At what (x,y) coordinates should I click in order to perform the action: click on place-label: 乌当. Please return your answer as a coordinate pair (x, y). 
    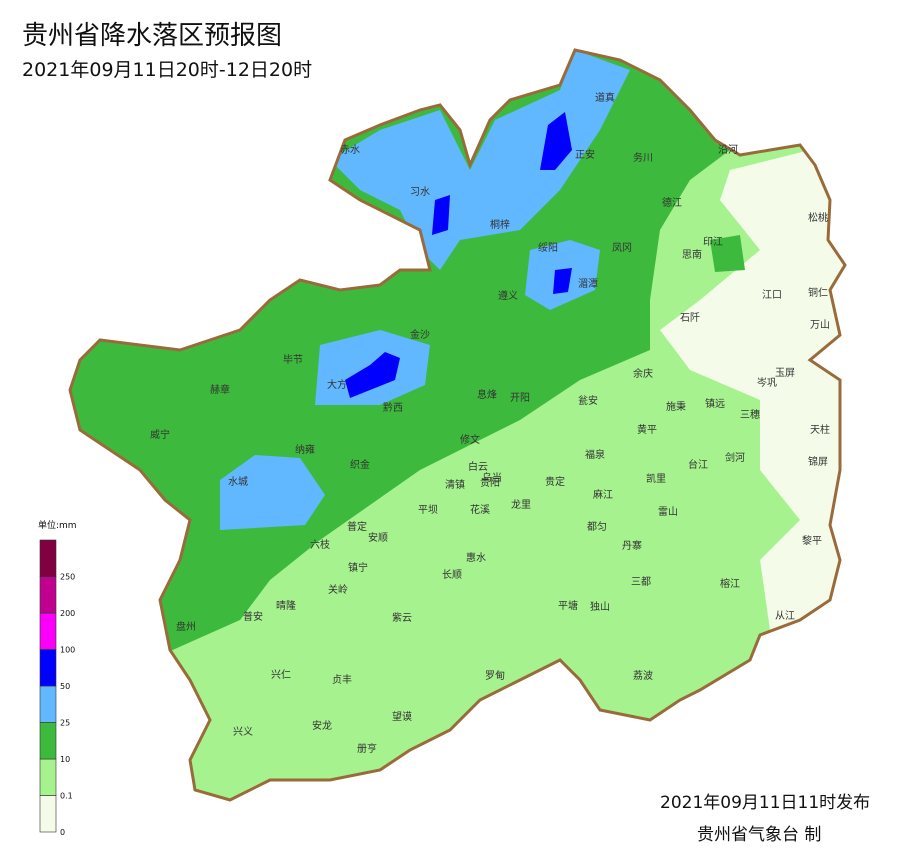
    Looking at the image, I should click on (492, 477).